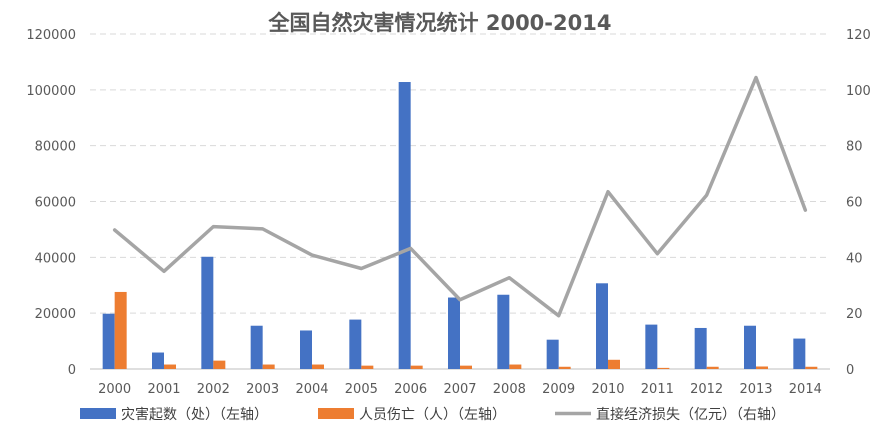  What do you see at coordinates (706, 389) in the screenshot?
I see `x-tick-label: 2012` at bounding box center [706, 389].